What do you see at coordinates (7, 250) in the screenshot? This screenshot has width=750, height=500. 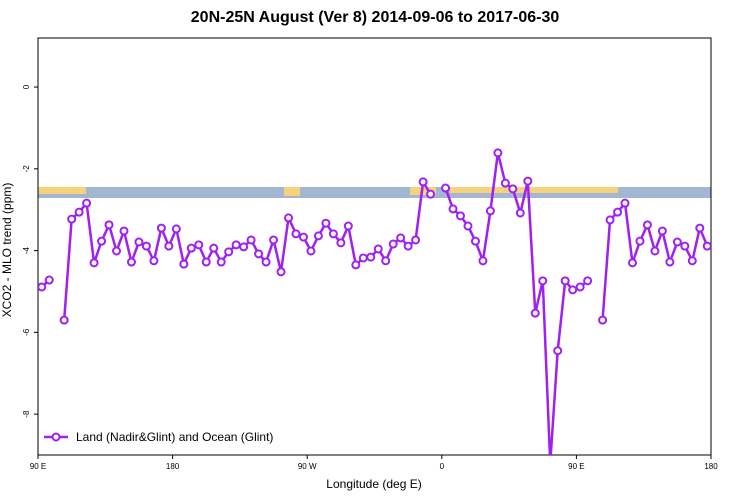 I see `y-axis-label: XCO2 - MLO trend (ppm)` at bounding box center [7, 250].